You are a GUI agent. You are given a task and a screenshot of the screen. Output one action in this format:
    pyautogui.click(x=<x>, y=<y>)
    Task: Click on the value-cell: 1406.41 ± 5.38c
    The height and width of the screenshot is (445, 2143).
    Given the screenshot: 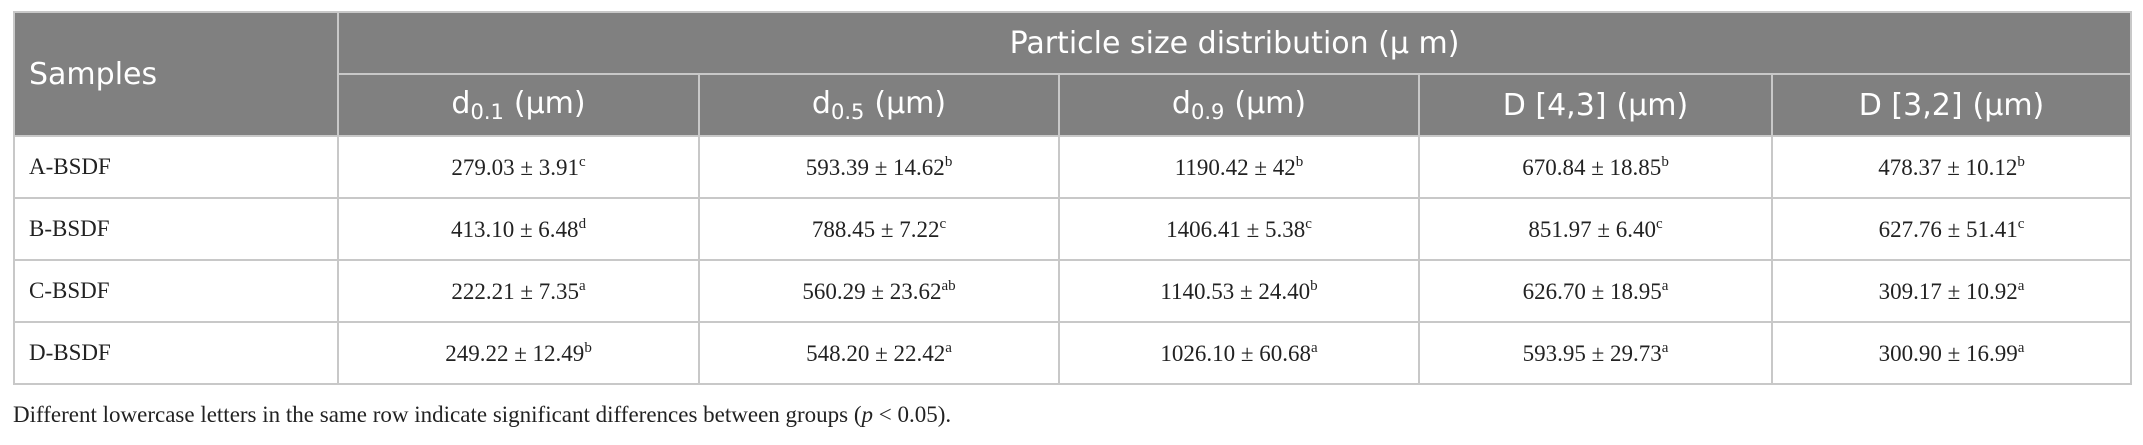 What is the action you would take?
    pyautogui.click(x=1239, y=229)
    